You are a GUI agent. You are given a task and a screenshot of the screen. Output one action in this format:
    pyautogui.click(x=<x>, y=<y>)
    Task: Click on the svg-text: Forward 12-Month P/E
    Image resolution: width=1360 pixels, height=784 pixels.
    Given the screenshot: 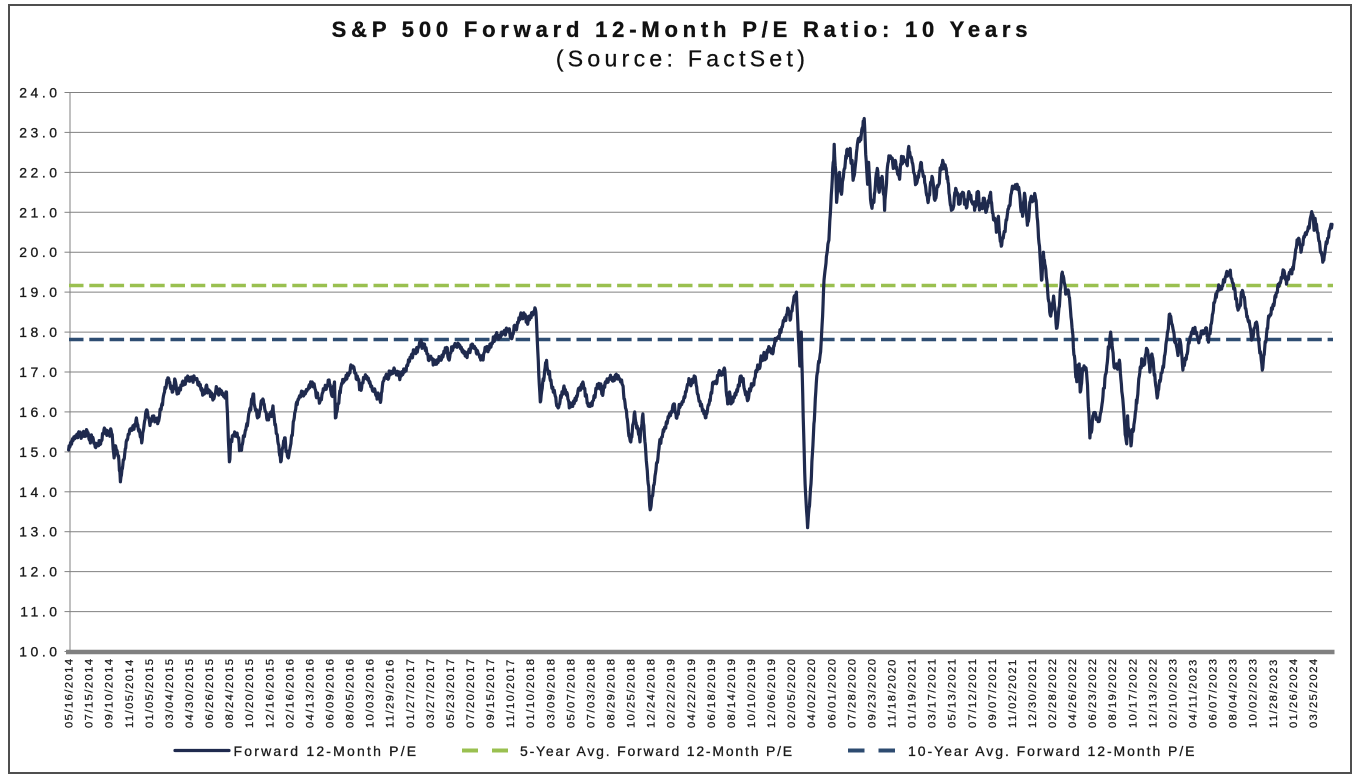 What is the action you would take?
    pyautogui.click(x=326, y=751)
    